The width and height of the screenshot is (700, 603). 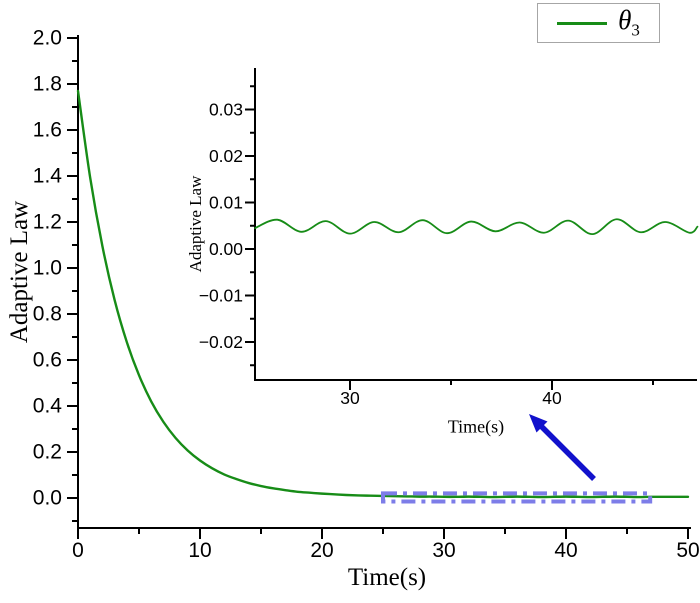 What do you see at coordinates (226, 203) in the screenshot?
I see `inset-y-tick-label: 0.01` at bounding box center [226, 203].